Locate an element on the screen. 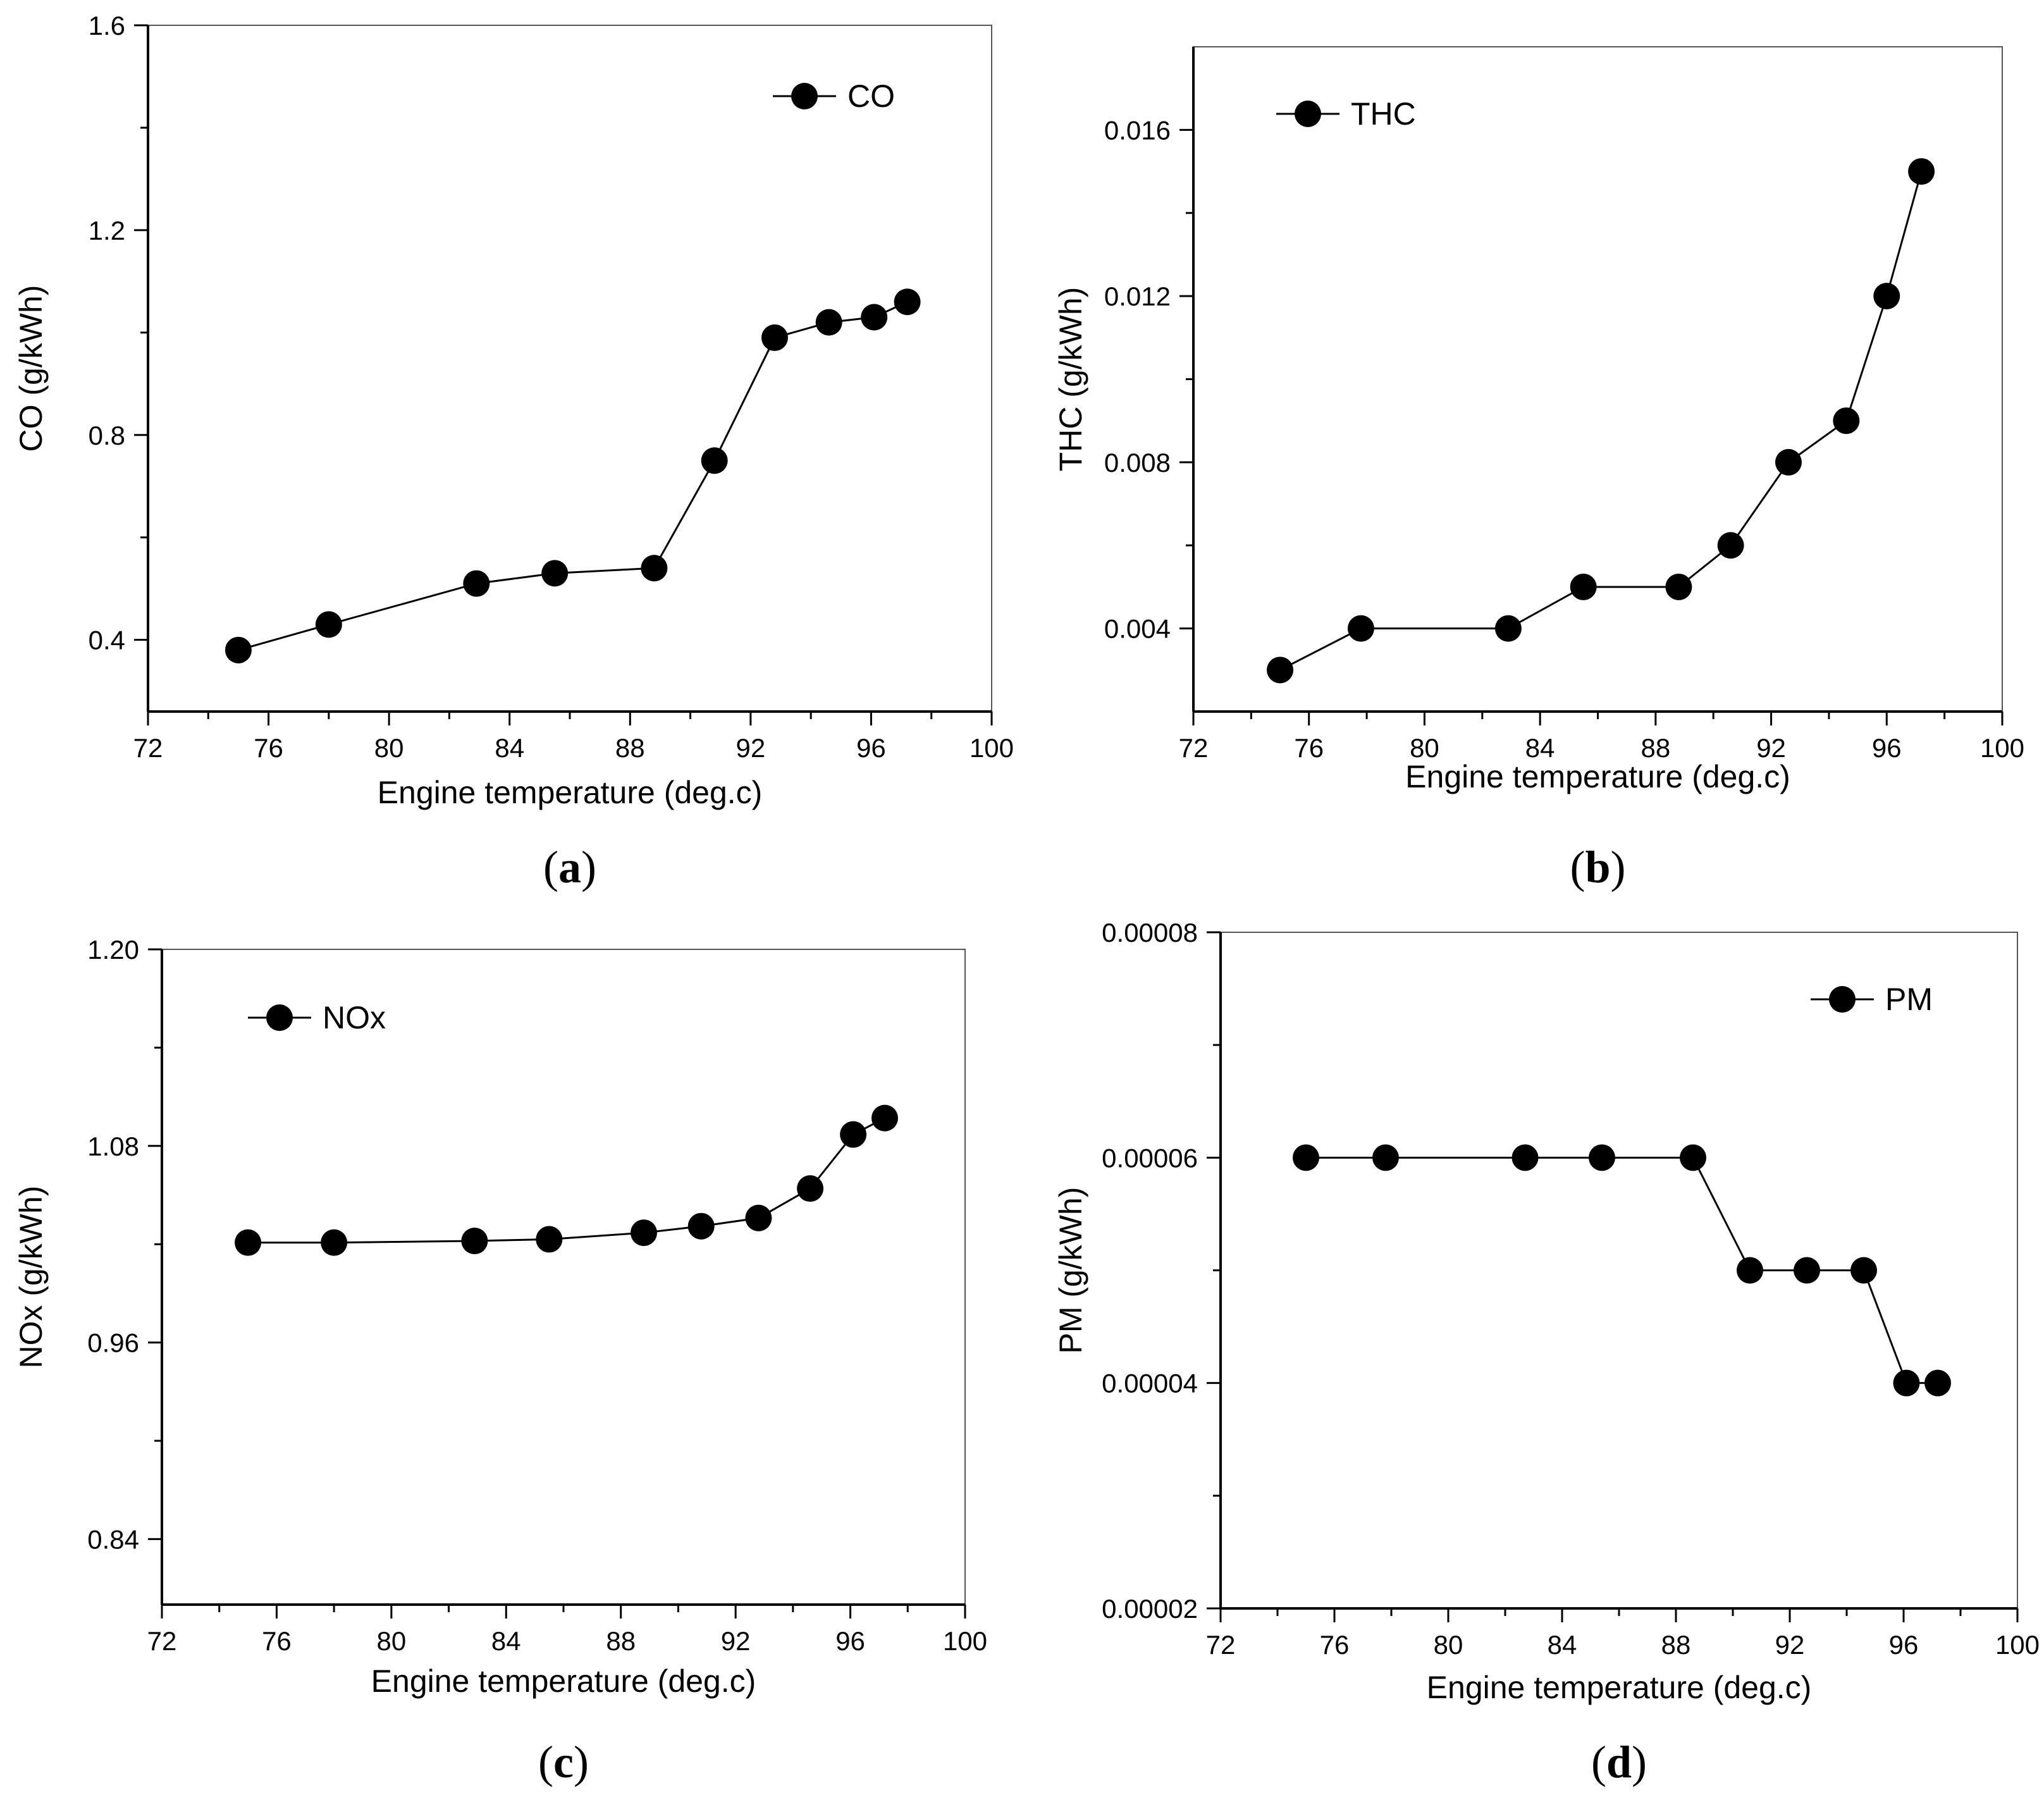 The image size is (2044, 1807). y-tick-label: 1.08 is located at coordinates (113, 1146).